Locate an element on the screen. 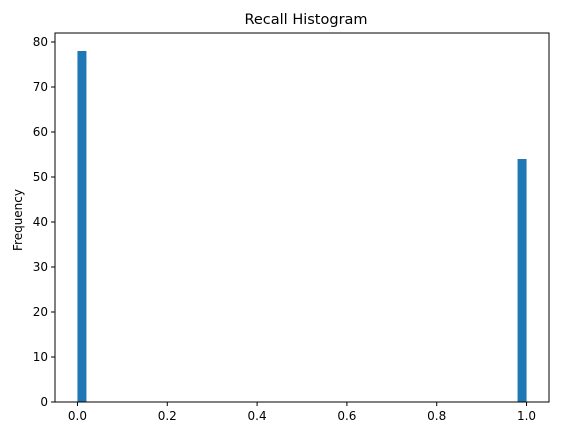 This screenshot has width=562, height=435. y-tick-label: 80 is located at coordinates (40, 42).